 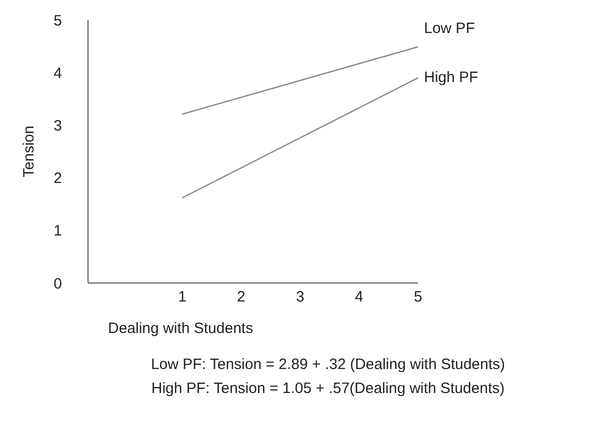 What do you see at coordinates (328, 389) in the screenshot?
I see `text: High PF: Tension = 1.05 + .57(Dealing with Students)` at bounding box center [328, 389].